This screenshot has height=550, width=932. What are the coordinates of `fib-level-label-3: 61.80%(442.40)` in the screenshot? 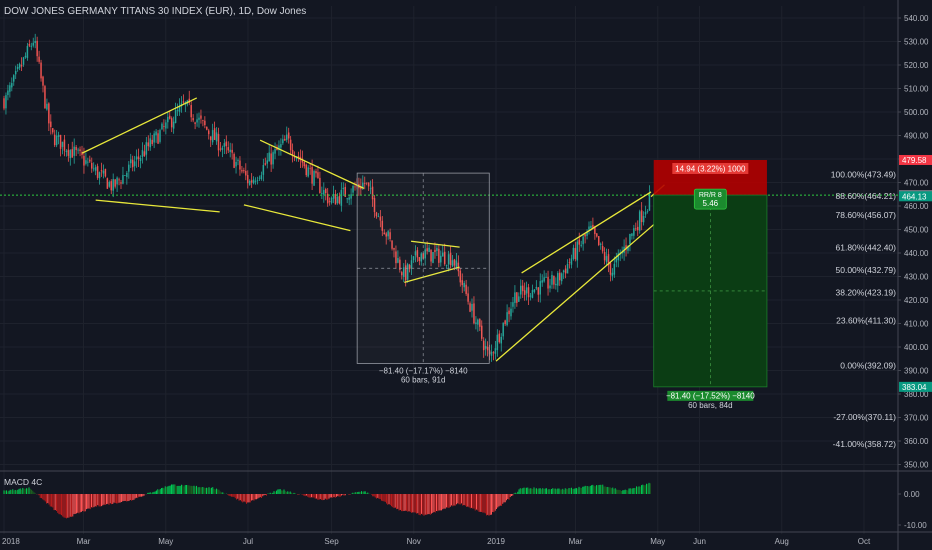 It's located at (866, 247).